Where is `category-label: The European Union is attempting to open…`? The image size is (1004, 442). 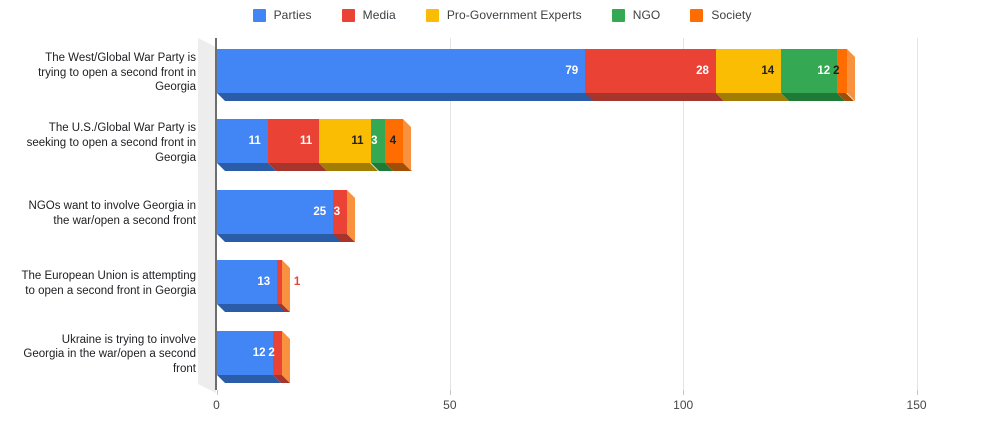
category-label: The European Union is attempting to open… is located at coordinates (108, 284).